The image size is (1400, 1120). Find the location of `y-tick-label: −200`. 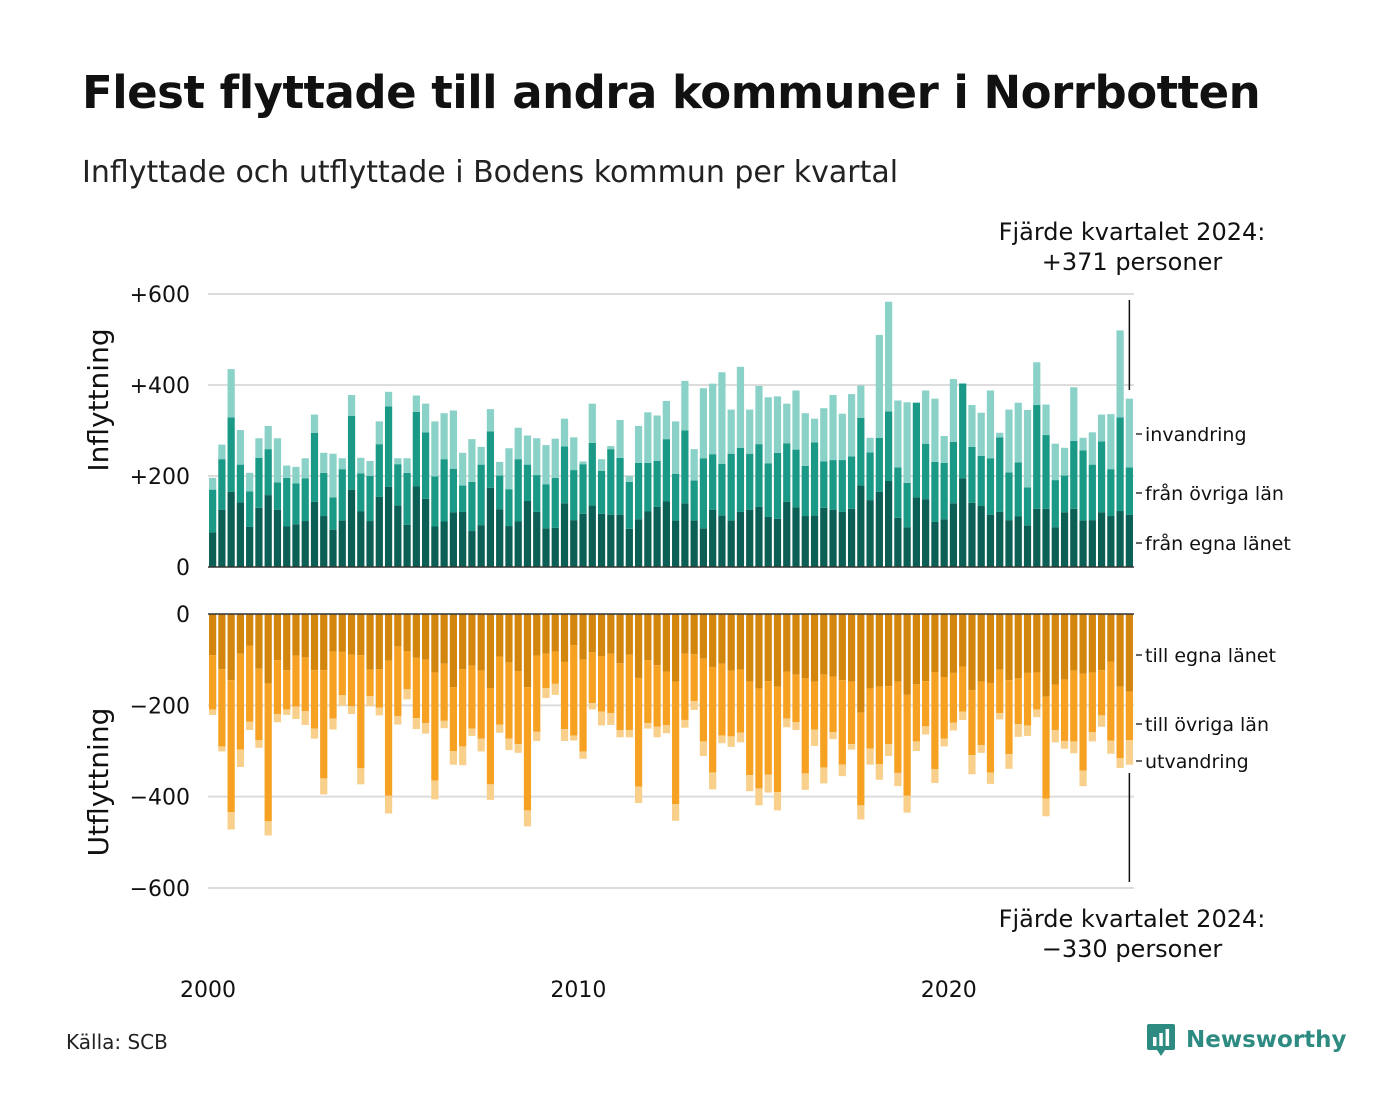

y-tick-label: −200 is located at coordinates (160, 706).